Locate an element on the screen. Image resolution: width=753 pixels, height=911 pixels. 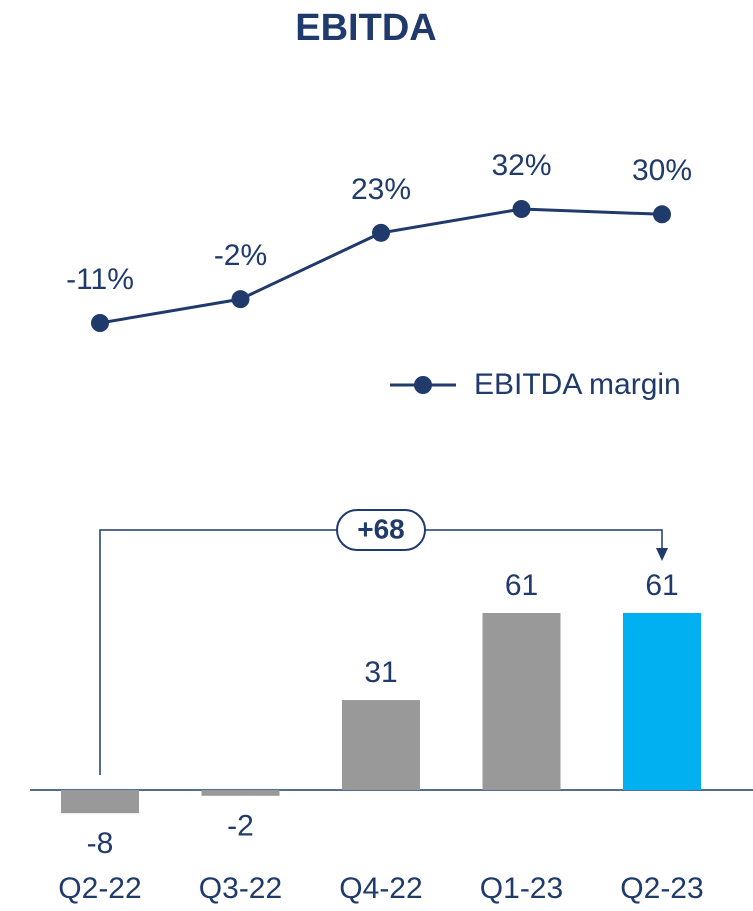
x-tick-label: Q2-22 is located at coordinates (99, 888).